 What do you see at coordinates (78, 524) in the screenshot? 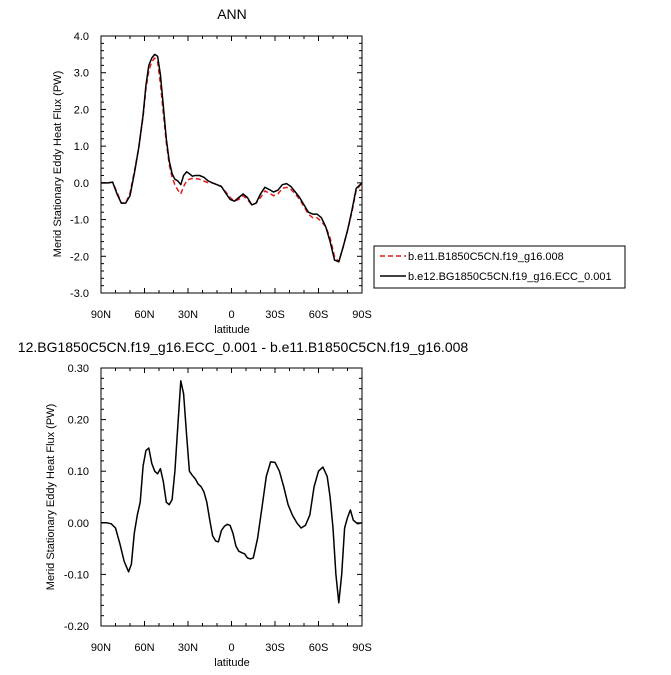
I see `y-tick-label: 0.00` at bounding box center [78, 524].